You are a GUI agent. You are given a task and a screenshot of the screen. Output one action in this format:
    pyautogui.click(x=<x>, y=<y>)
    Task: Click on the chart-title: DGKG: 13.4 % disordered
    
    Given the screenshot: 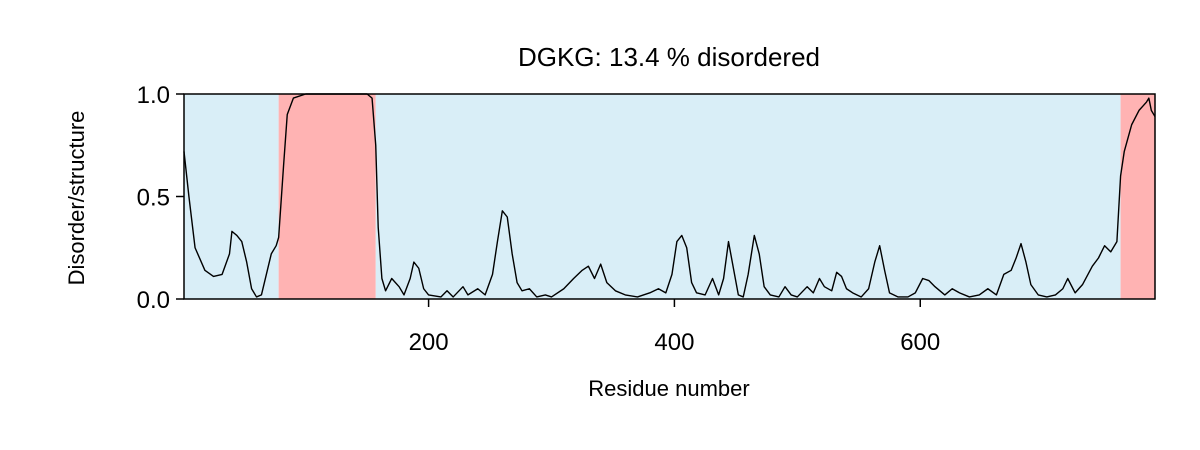 What is the action you would take?
    pyautogui.click(x=669, y=57)
    